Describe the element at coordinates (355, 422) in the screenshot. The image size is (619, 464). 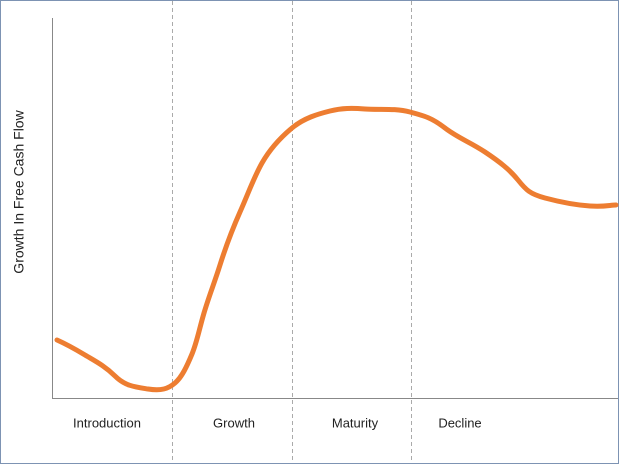
I see `stage-label: Maturity` at that location.